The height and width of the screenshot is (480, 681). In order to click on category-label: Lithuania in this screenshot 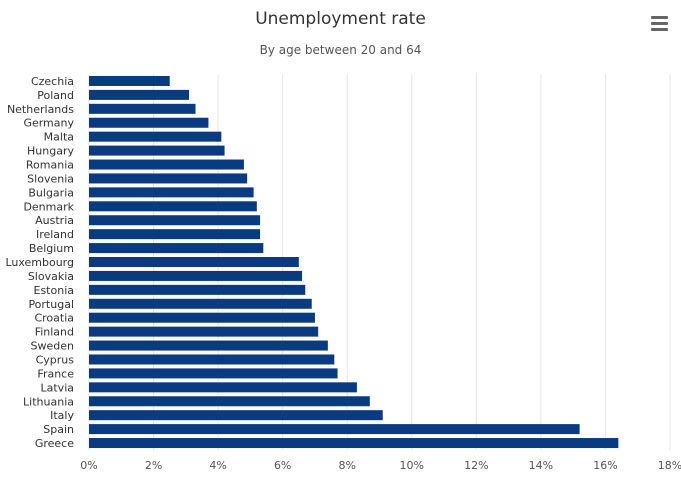, I will do `click(48, 401)`.